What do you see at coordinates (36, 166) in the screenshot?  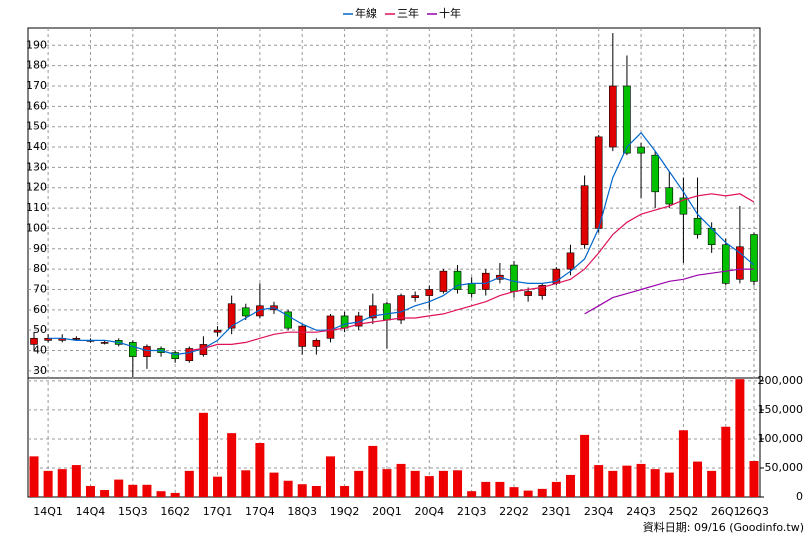 I see `y-tick-label: 130` at bounding box center [36, 166].